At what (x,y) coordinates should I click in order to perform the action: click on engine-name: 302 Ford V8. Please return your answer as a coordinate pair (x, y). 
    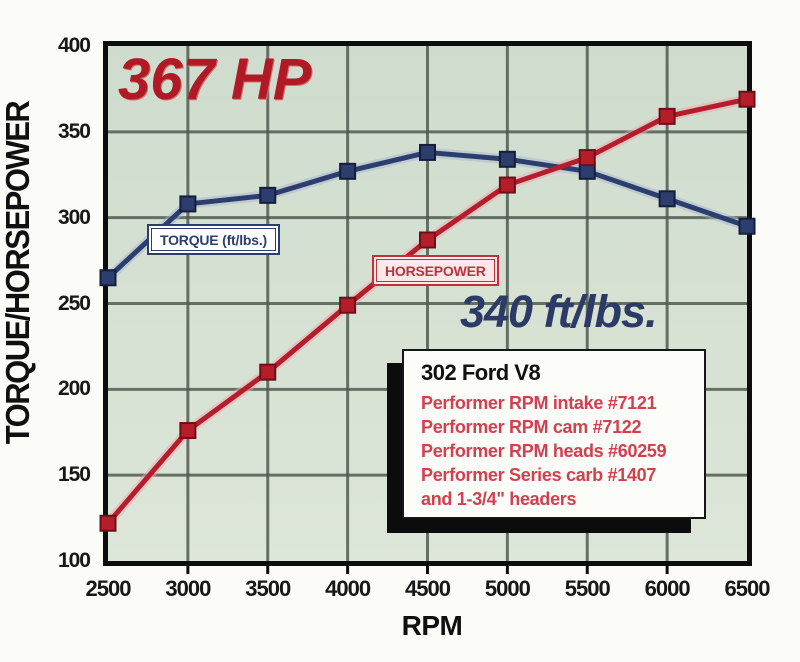
    Looking at the image, I should click on (481, 372).